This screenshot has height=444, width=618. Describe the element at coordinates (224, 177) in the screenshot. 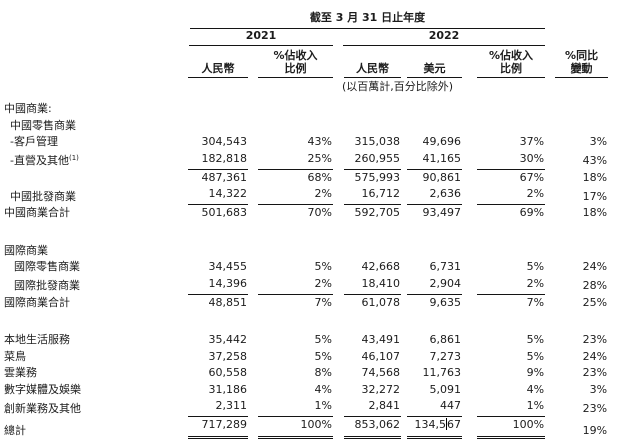

I see `cell-rmb-2021: 487,361` at that location.